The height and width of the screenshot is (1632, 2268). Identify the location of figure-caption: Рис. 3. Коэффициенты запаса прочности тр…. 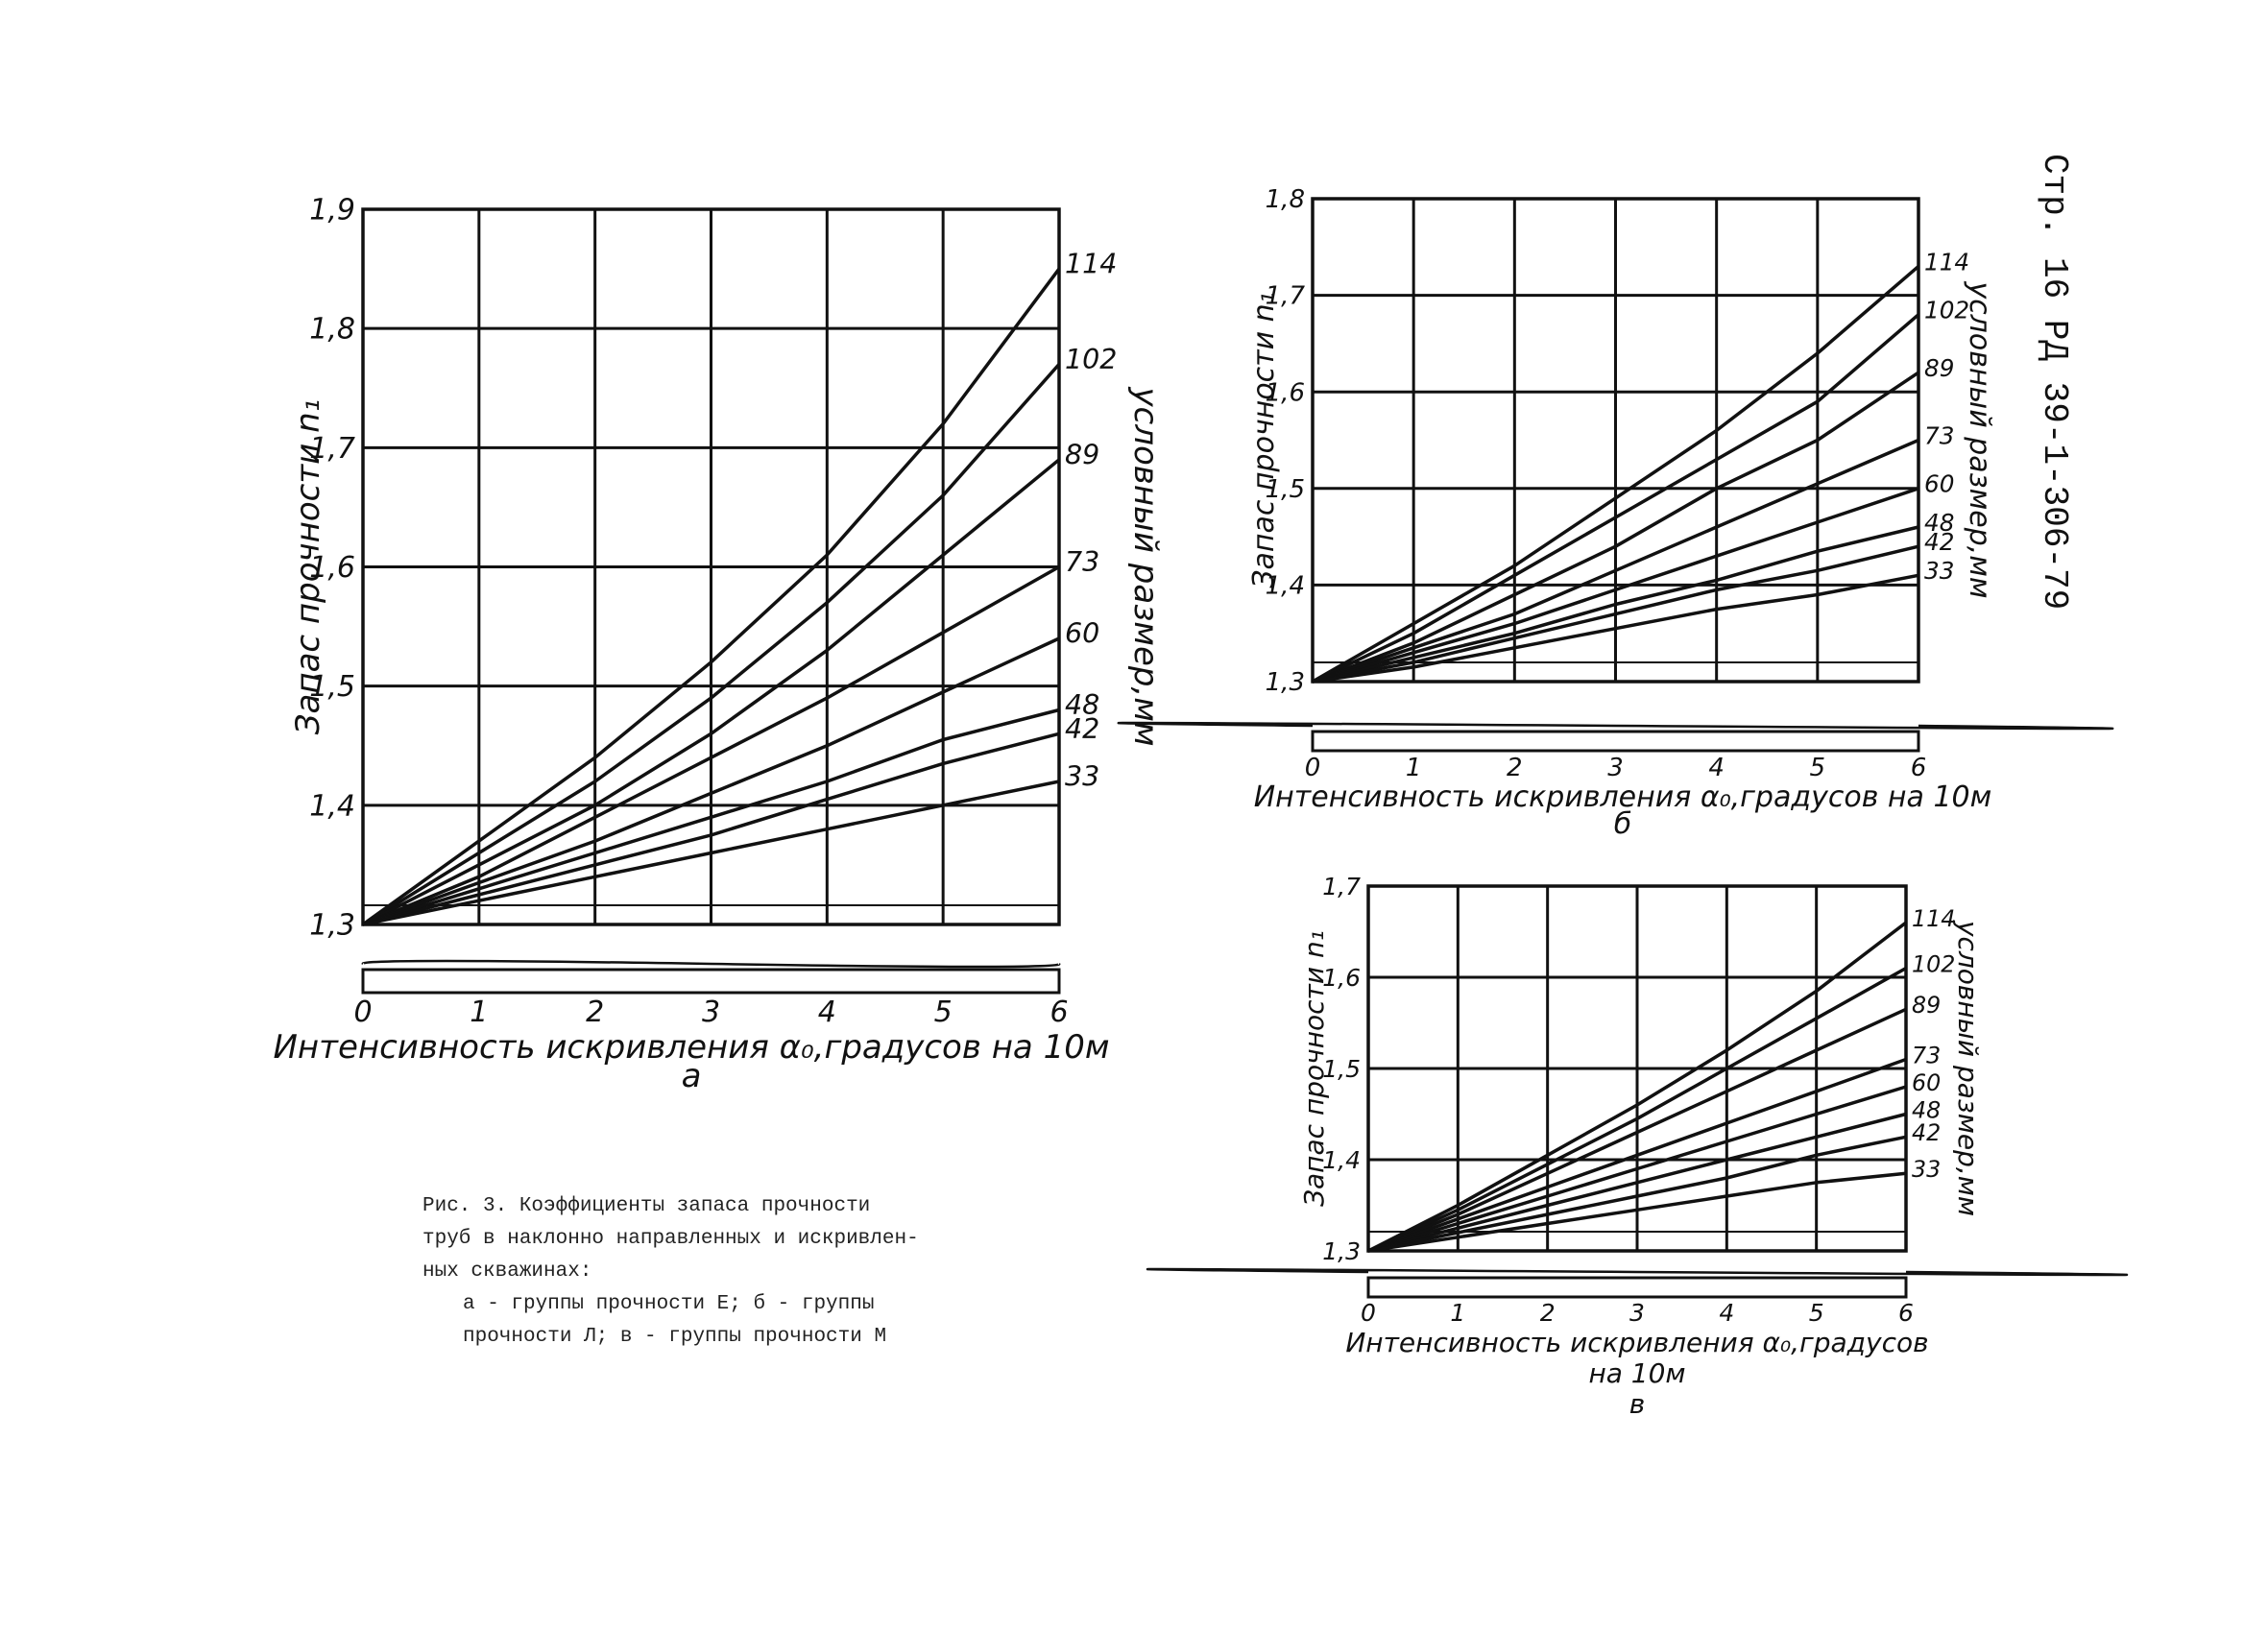
(739, 1272).